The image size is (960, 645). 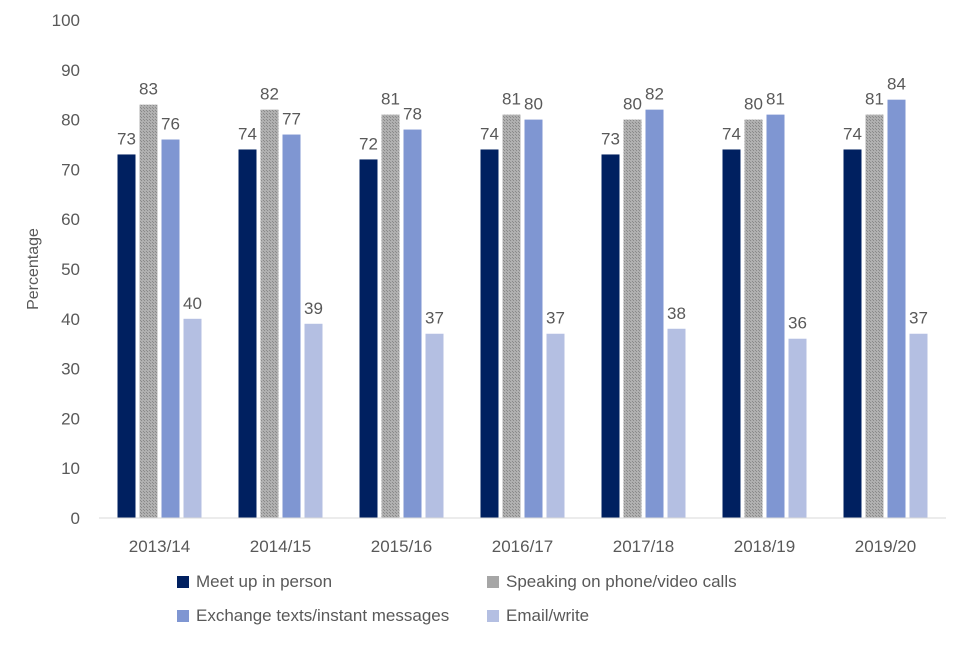 What do you see at coordinates (70, 70) in the screenshot?
I see `y-tick-label: 90` at bounding box center [70, 70].